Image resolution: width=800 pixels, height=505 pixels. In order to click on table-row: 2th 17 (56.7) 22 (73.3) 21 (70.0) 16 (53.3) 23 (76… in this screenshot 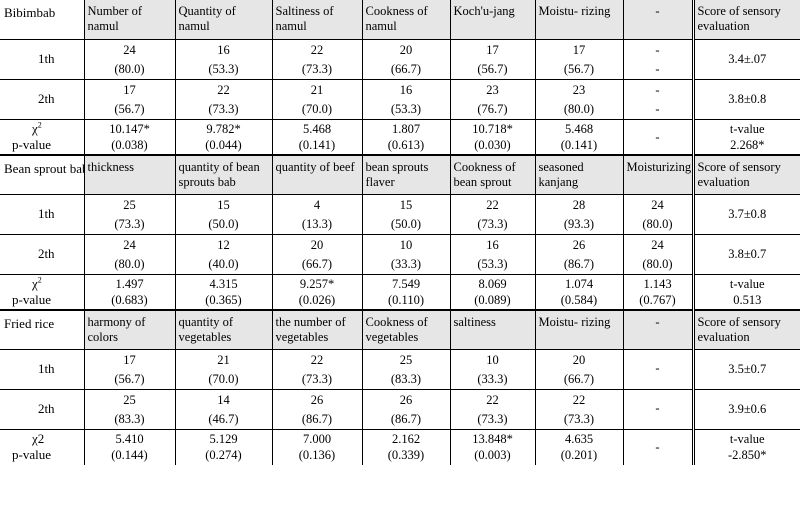, I will do `click(400, 98)`.